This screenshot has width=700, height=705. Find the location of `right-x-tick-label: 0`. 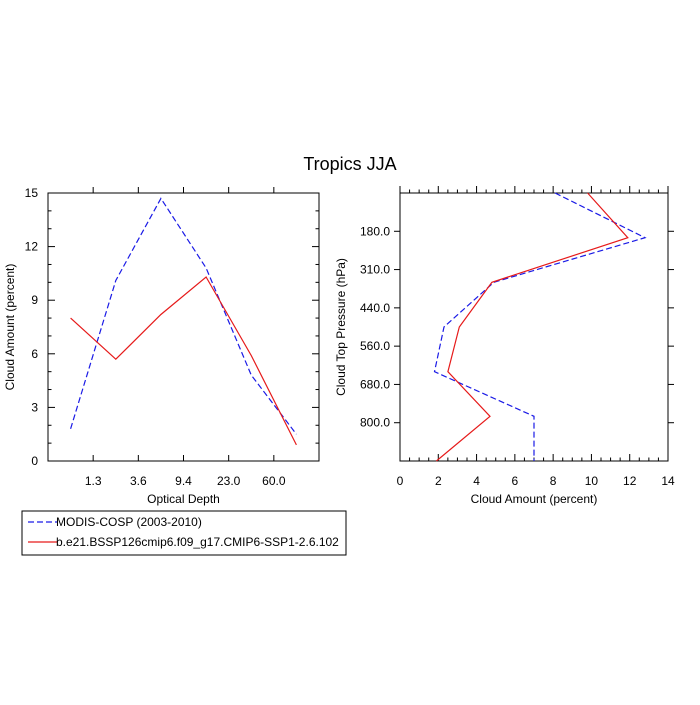

right-x-tick-label: 0 is located at coordinates (400, 481).